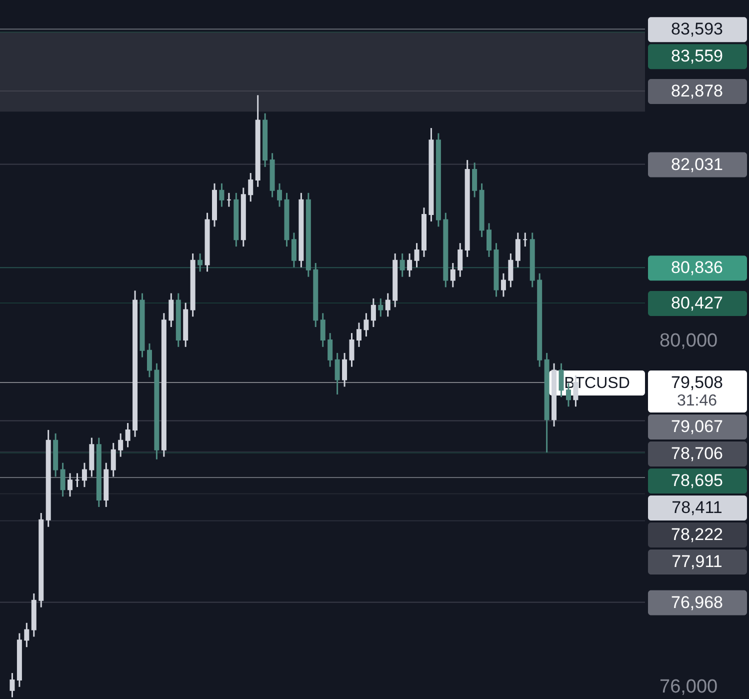 This screenshot has height=699, width=749. Describe the element at coordinates (689, 687) in the screenshot. I see `y-tick-label: 76,000` at that location.